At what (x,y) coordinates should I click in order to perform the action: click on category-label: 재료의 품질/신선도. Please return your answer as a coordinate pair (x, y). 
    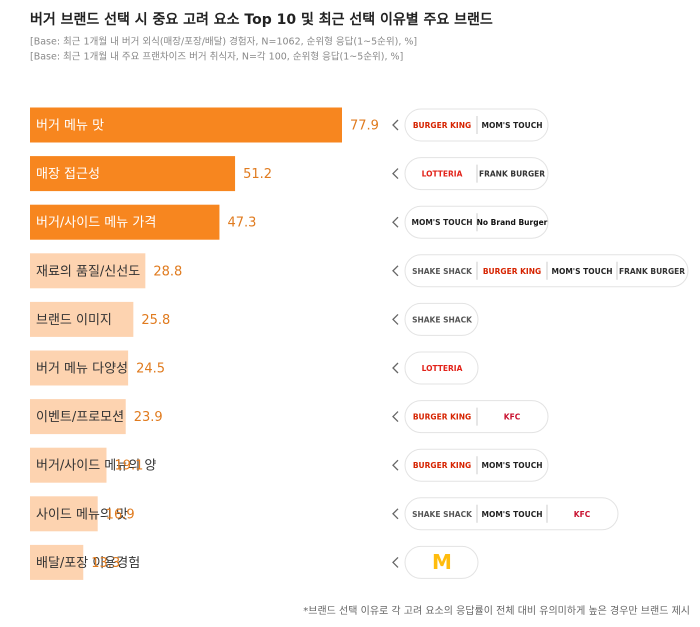
    Looking at the image, I should click on (88, 271).